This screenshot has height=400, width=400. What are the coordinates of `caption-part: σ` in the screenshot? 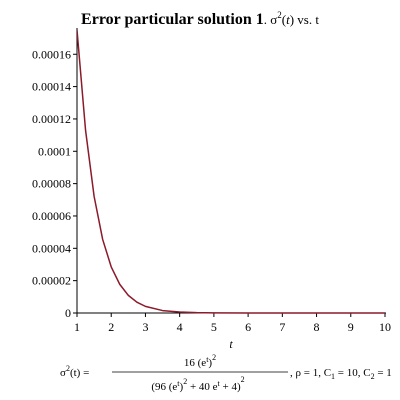 It's located at (63, 373).